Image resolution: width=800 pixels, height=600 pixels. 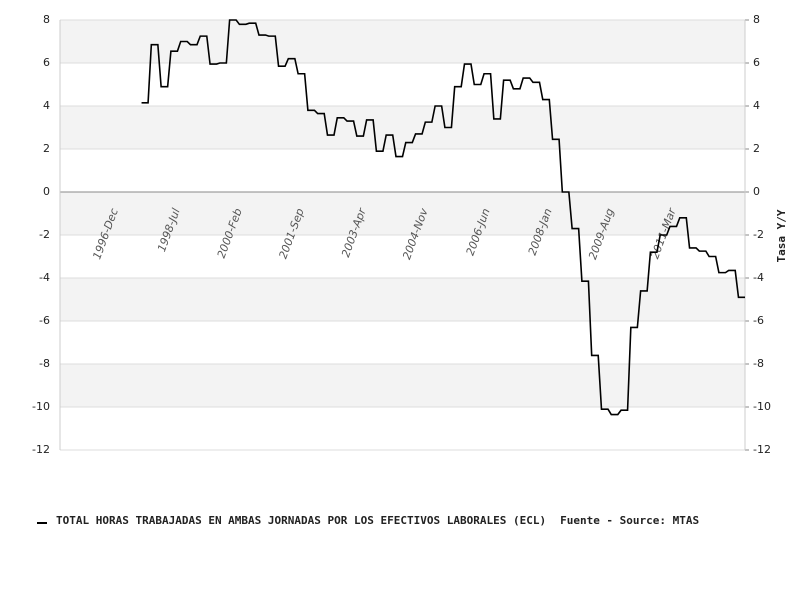 I want to click on y-tick-label: -2, so click(x=44, y=234).